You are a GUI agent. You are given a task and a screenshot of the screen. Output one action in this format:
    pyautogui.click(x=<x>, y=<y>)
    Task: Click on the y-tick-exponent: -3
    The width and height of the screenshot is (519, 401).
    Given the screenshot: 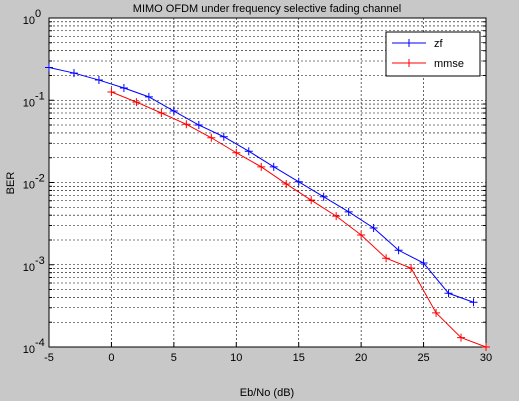 What is the action you would take?
    pyautogui.click(x=40, y=261)
    